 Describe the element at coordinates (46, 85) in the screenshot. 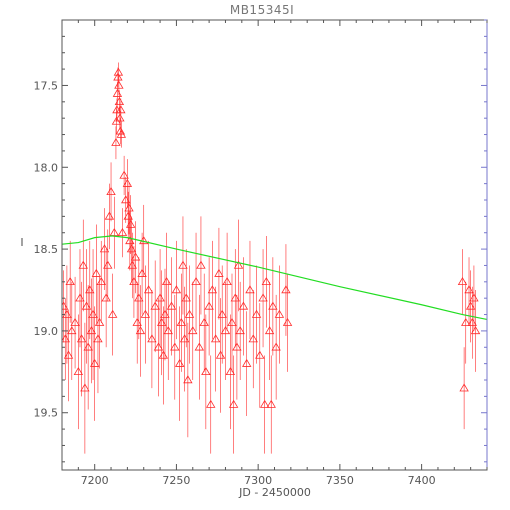

I see `y-tick-label: 17.5` at that location.